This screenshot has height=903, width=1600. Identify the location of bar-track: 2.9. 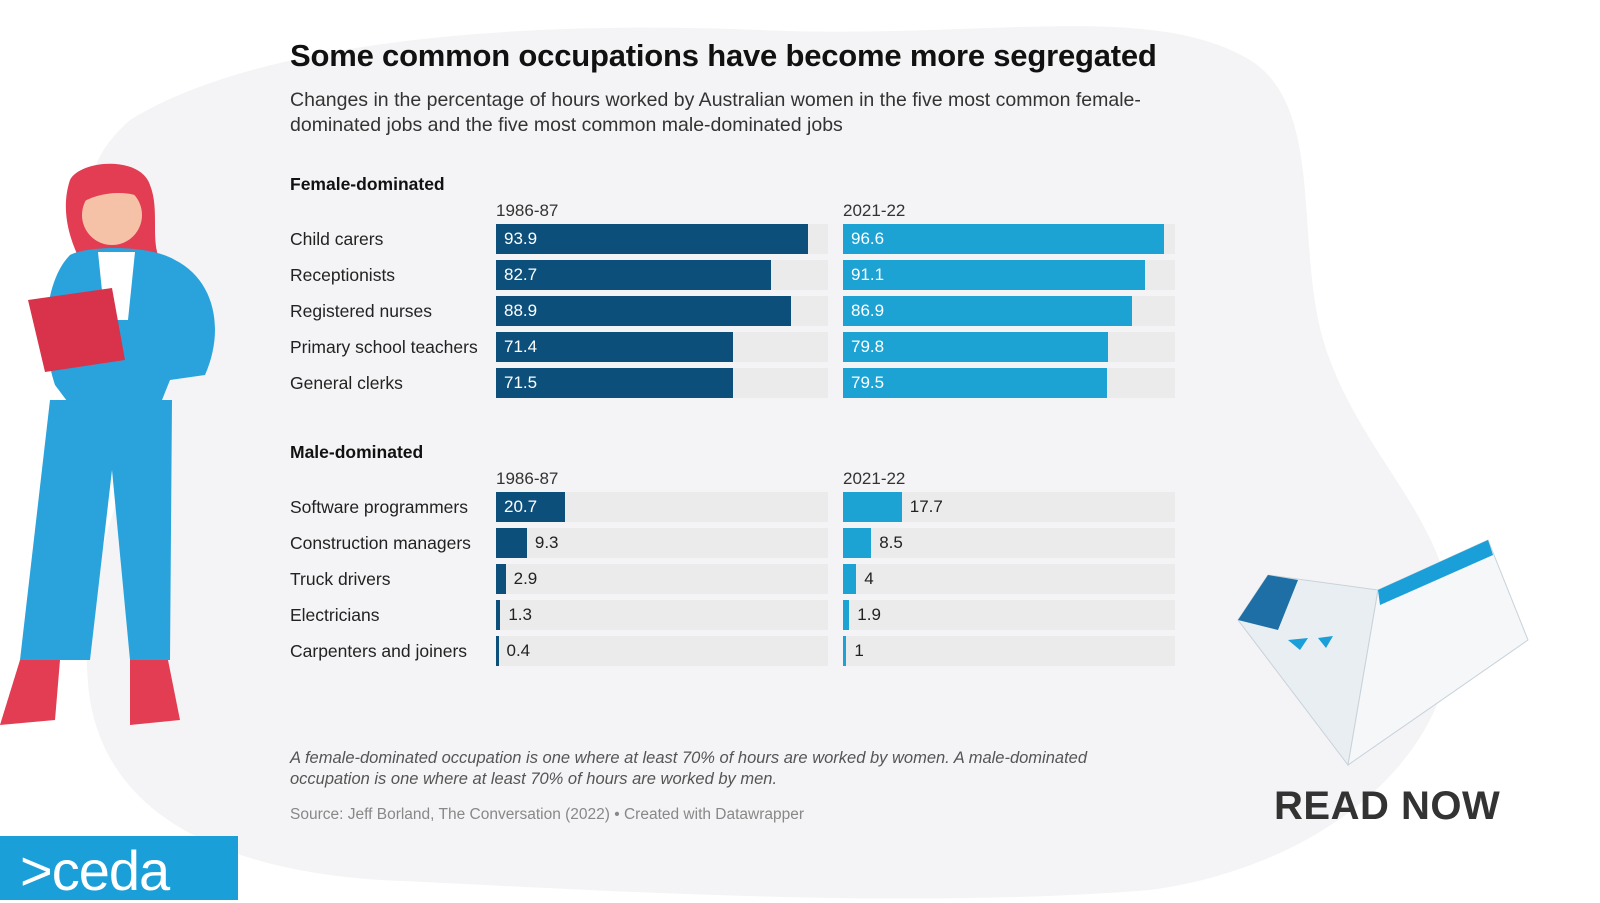
(662, 579).